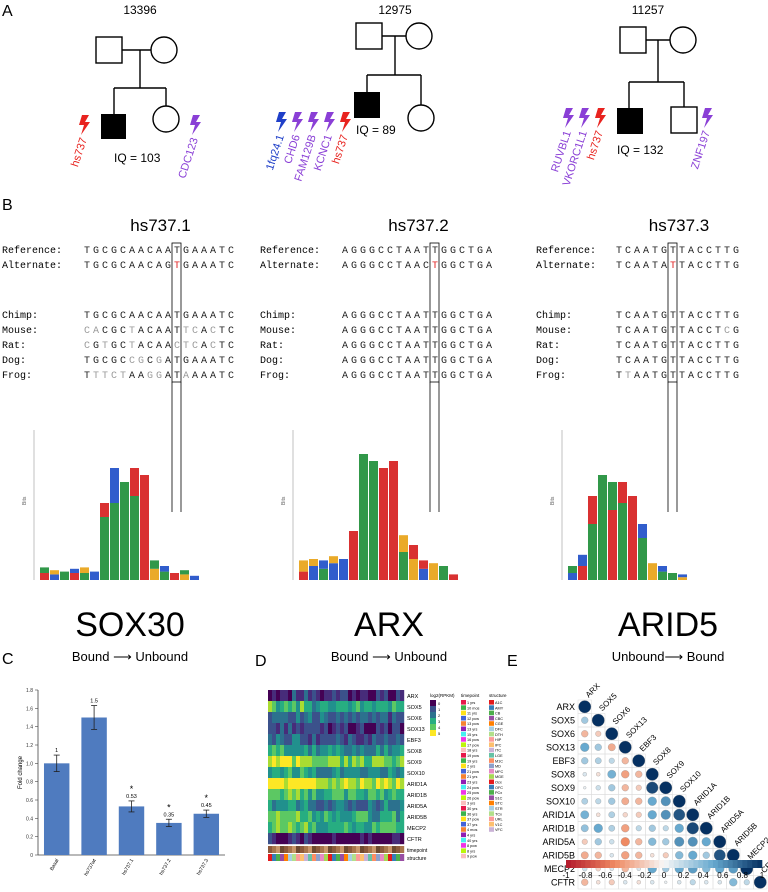  What do you see at coordinates (166, 119) in the screenshot?
I see `sibling-symbol` at bounding box center [166, 119].